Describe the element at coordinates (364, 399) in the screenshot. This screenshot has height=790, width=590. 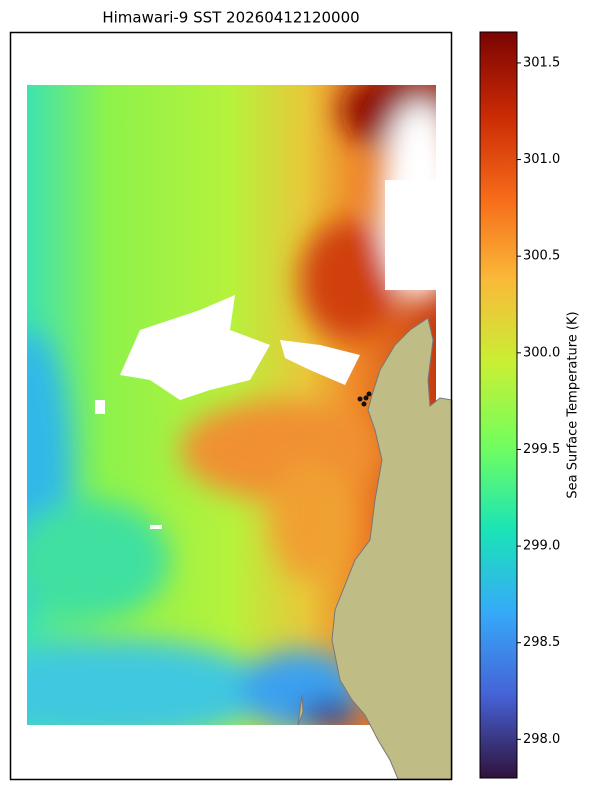
I see `station-markers` at that location.